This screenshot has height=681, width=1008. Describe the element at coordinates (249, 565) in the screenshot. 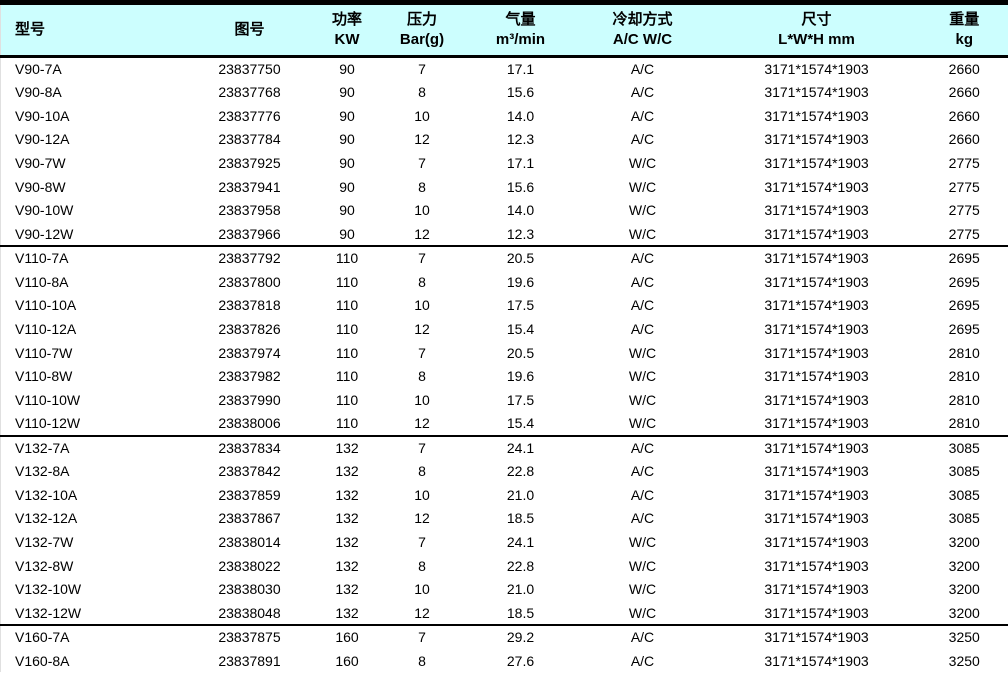

I see `cell-drawing-number: 23838022` at that location.